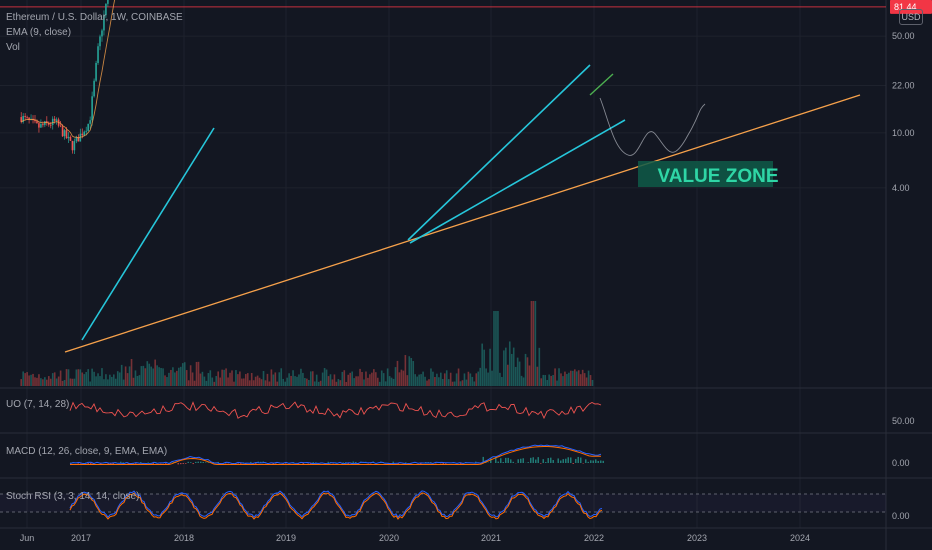 The width and height of the screenshot is (932, 550). What do you see at coordinates (94, 17) in the screenshot?
I see `symbol-title: Ethereum / U.S. Dollar, 1W, COINBASE` at bounding box center [94, 17].